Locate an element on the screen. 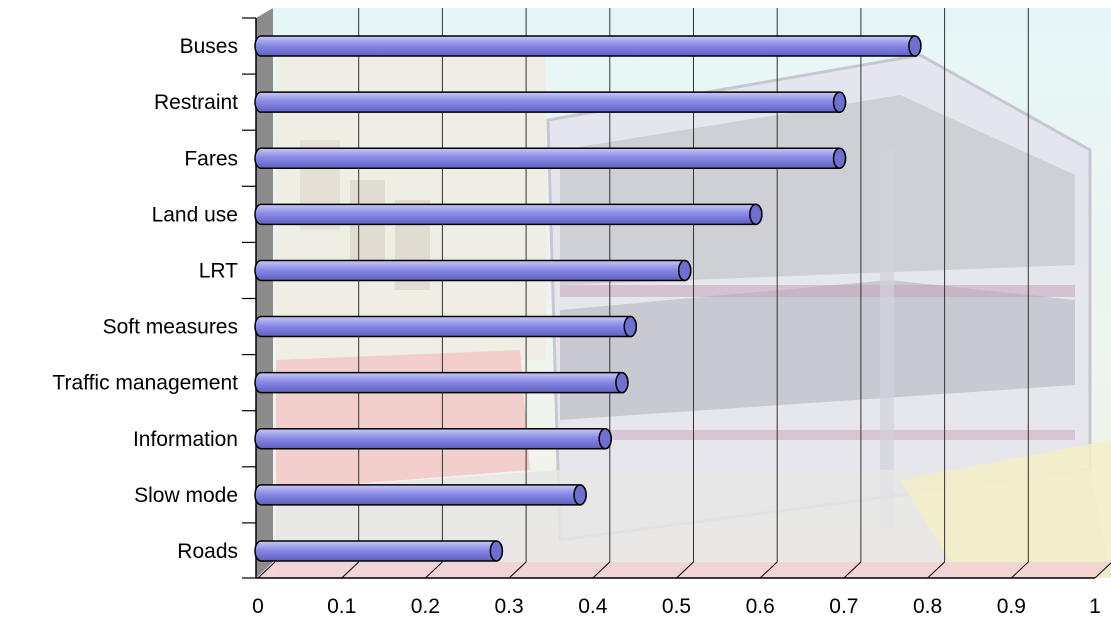 This screenshot has height=621, width=1111. x-tick-label: 0.3 is located at coordinates (508, 606).